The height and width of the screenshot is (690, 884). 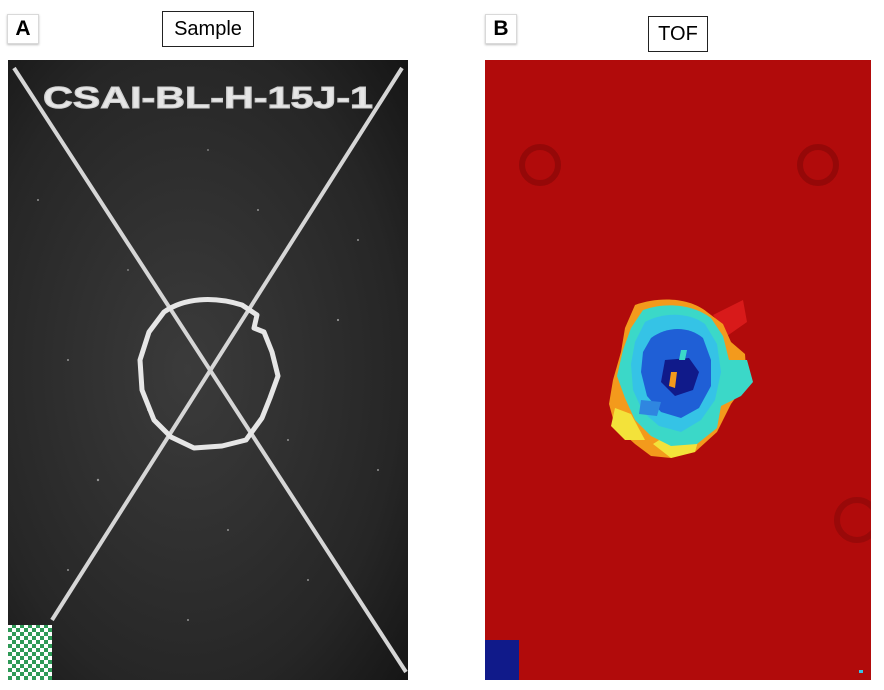 I want to click on panel-a-title: Sample, so click(x=208, y=29).